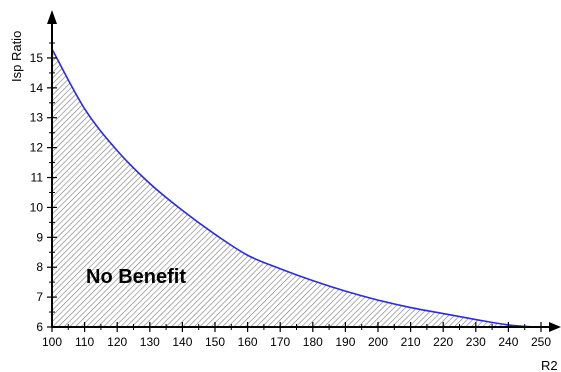 The image size is (561, 372). I want to click on x-tick-label-240: 240, so click(508, 342).